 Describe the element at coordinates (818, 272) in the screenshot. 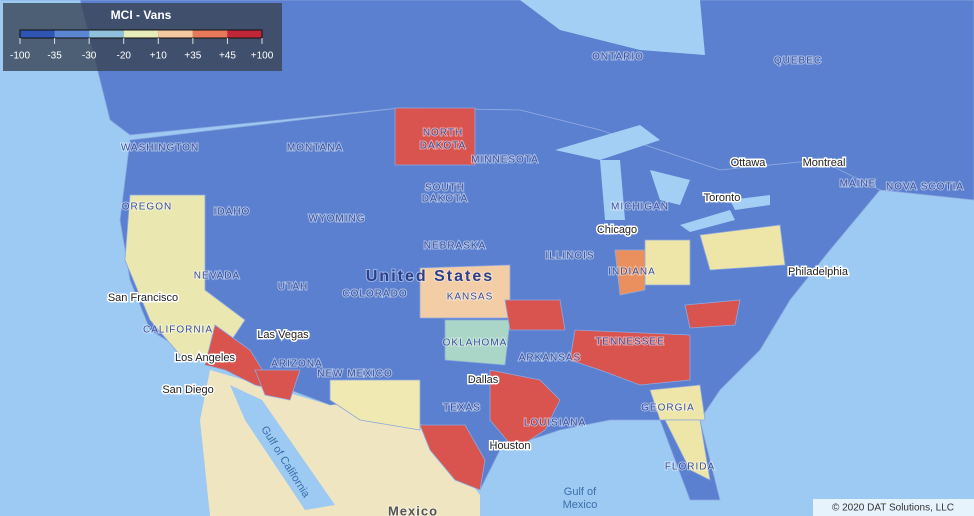

I see `city-label: Philadelphia` at that location.